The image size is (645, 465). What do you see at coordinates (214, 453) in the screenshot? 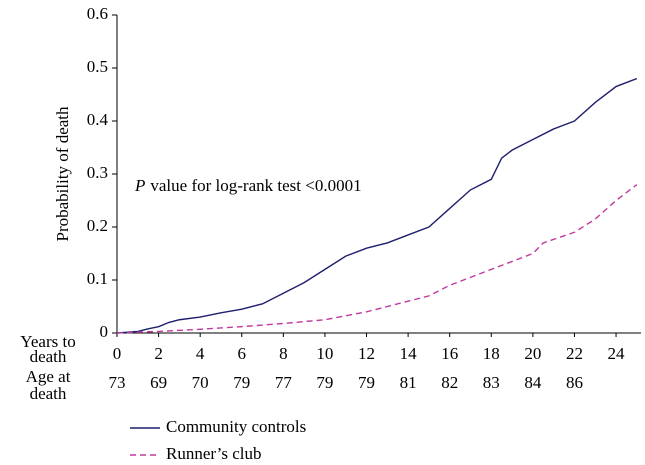
I see `legend-label: Runner’s club` at bounding box center [214, 453].